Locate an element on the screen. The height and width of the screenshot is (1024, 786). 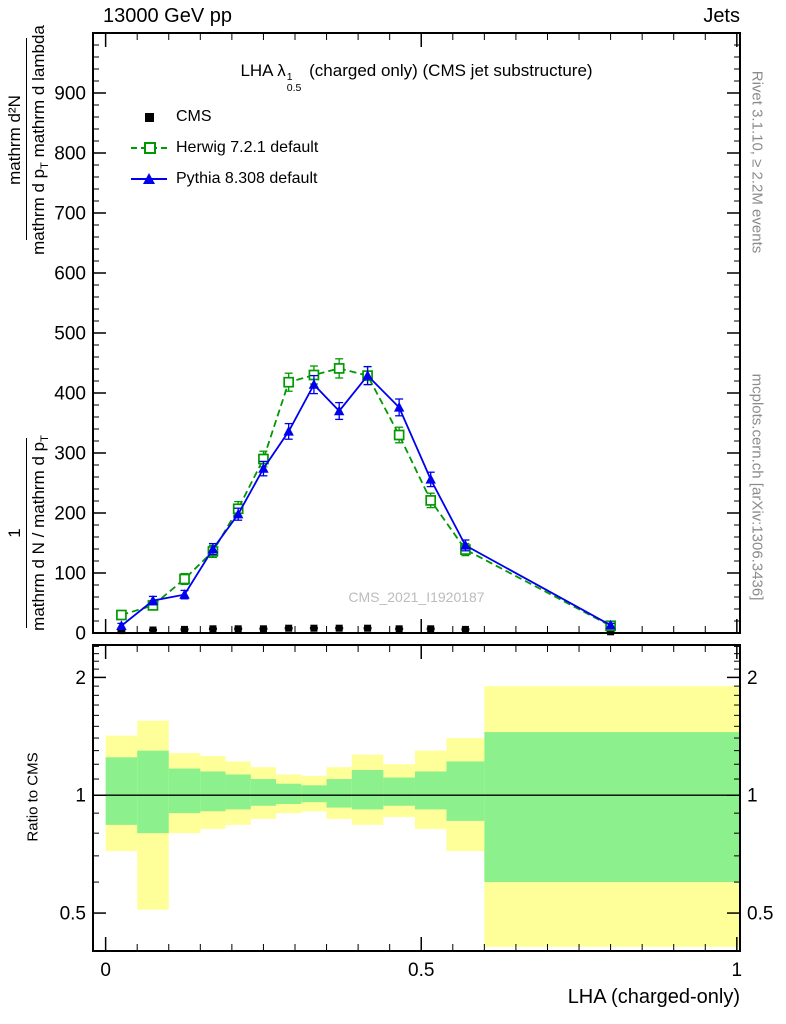
rivet-version-label: Rivet 3.1.10, ≥ 2.2M events is located at coordinates (757, 162).